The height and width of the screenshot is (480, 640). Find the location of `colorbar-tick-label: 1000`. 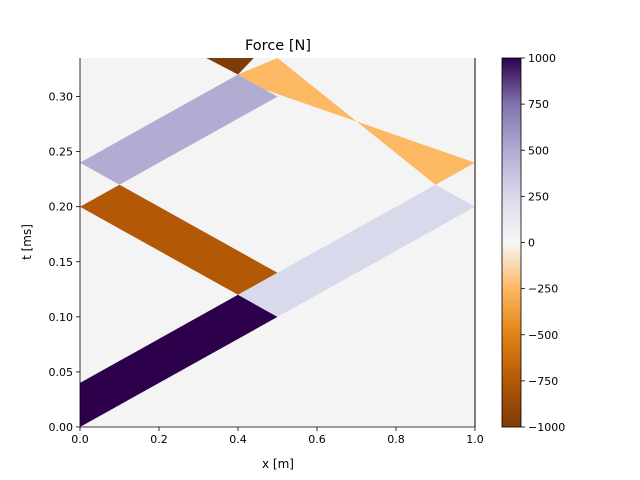

colorbar-tick-label: 1000 is located at coordinates (542, 58).